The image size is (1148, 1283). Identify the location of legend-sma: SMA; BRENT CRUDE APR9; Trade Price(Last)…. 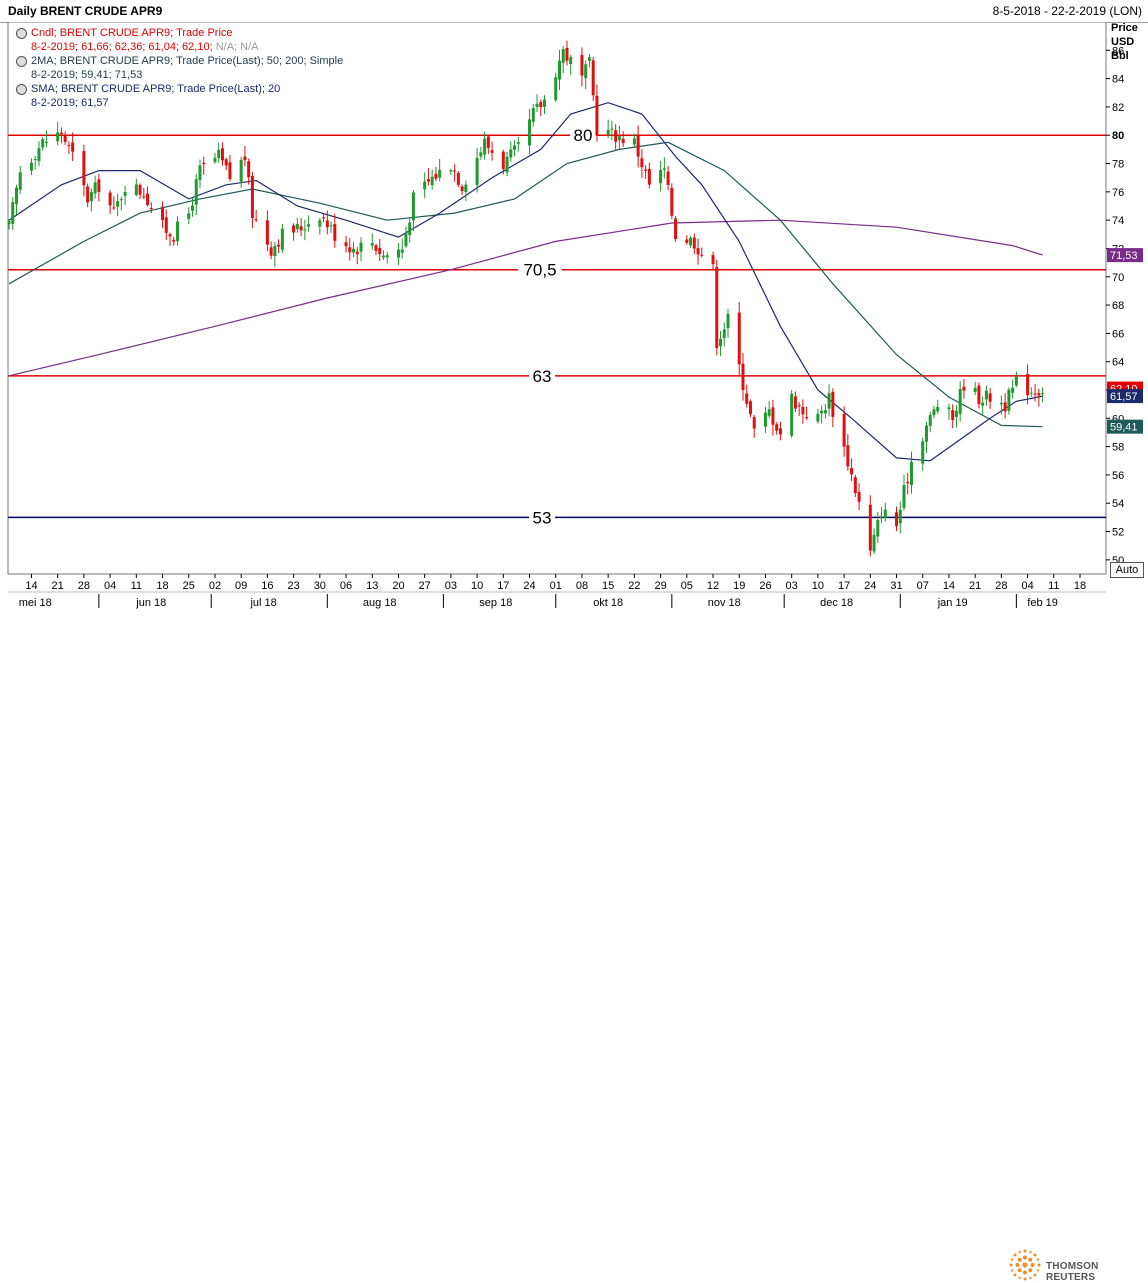
(179, 89).